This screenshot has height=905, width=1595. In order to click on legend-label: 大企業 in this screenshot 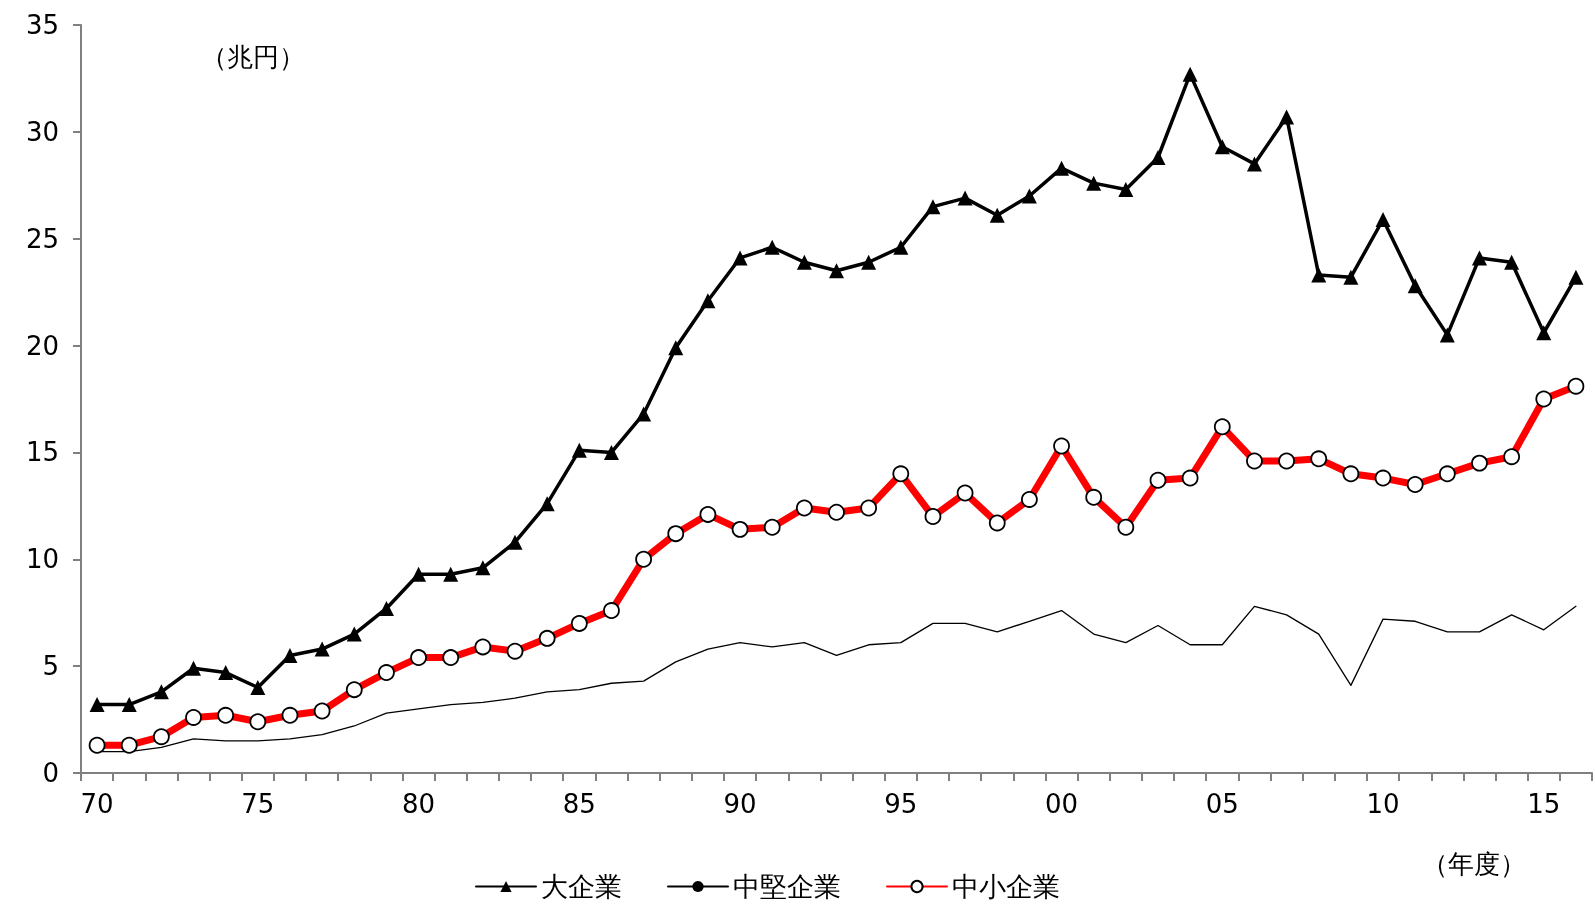, I will do `click(581, 886)`.